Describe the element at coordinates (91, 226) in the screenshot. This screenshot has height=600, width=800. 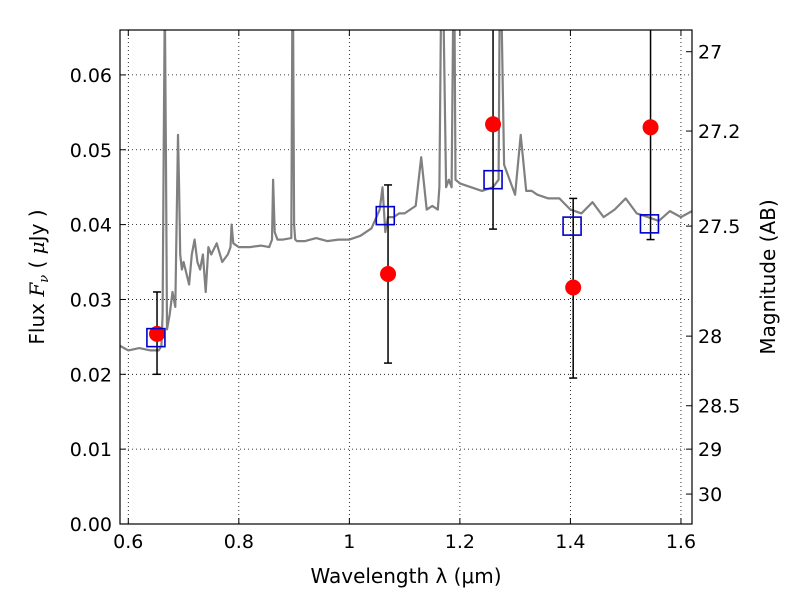
I see `y-tick-label: 0.04` at that location.